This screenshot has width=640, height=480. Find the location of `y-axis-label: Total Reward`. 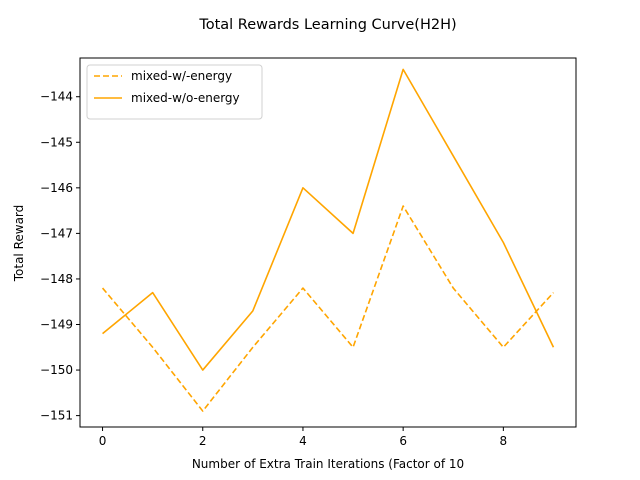

y-axis-label: Total Reward is located at coordinates (19, 244).